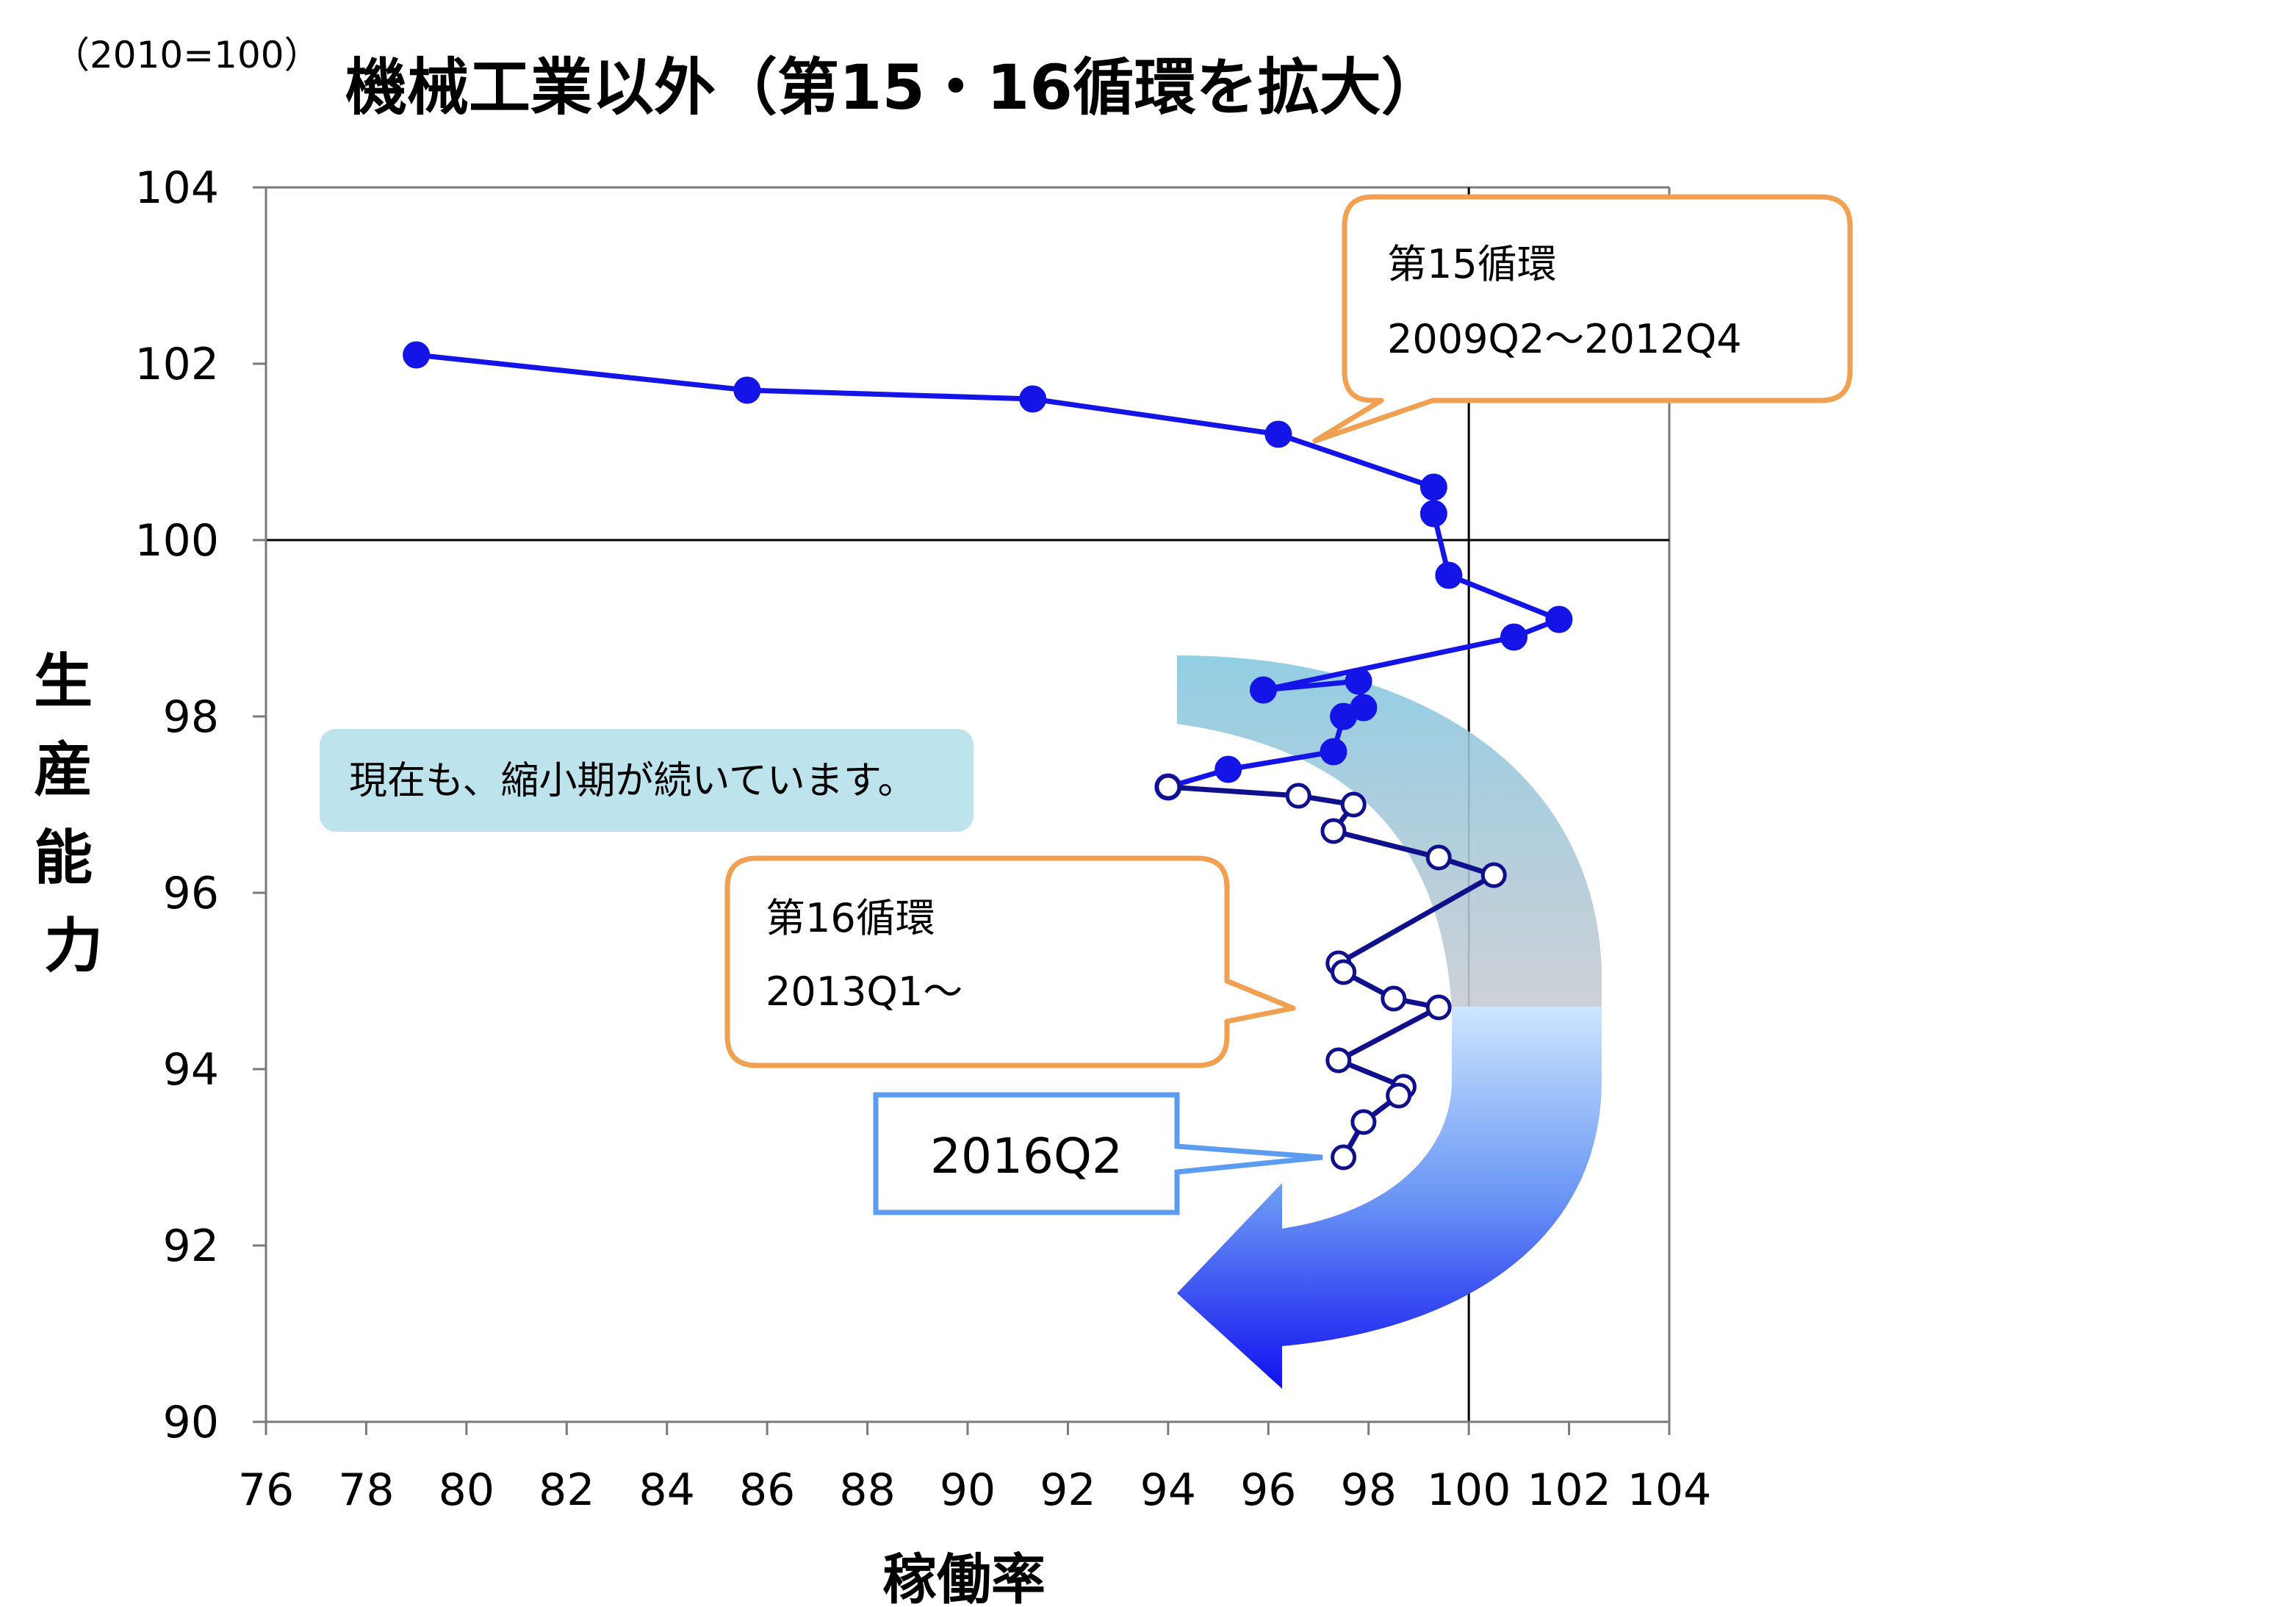  Describe the element at coordinates (867, 1490) in the screenshot. I see `x-tick-label: 88` at that location.